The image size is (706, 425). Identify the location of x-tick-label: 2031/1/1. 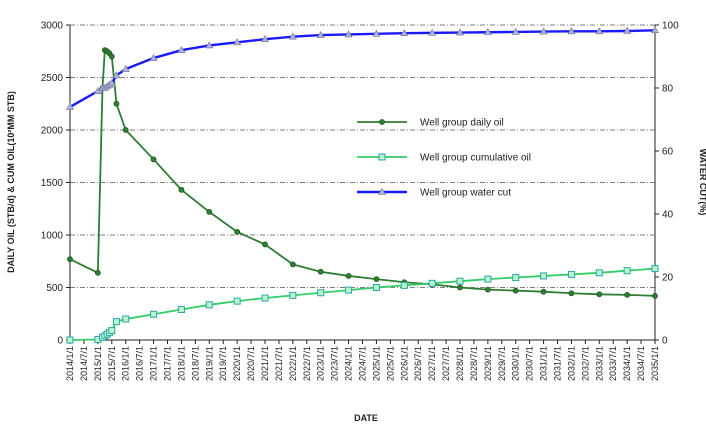
(544, 363).